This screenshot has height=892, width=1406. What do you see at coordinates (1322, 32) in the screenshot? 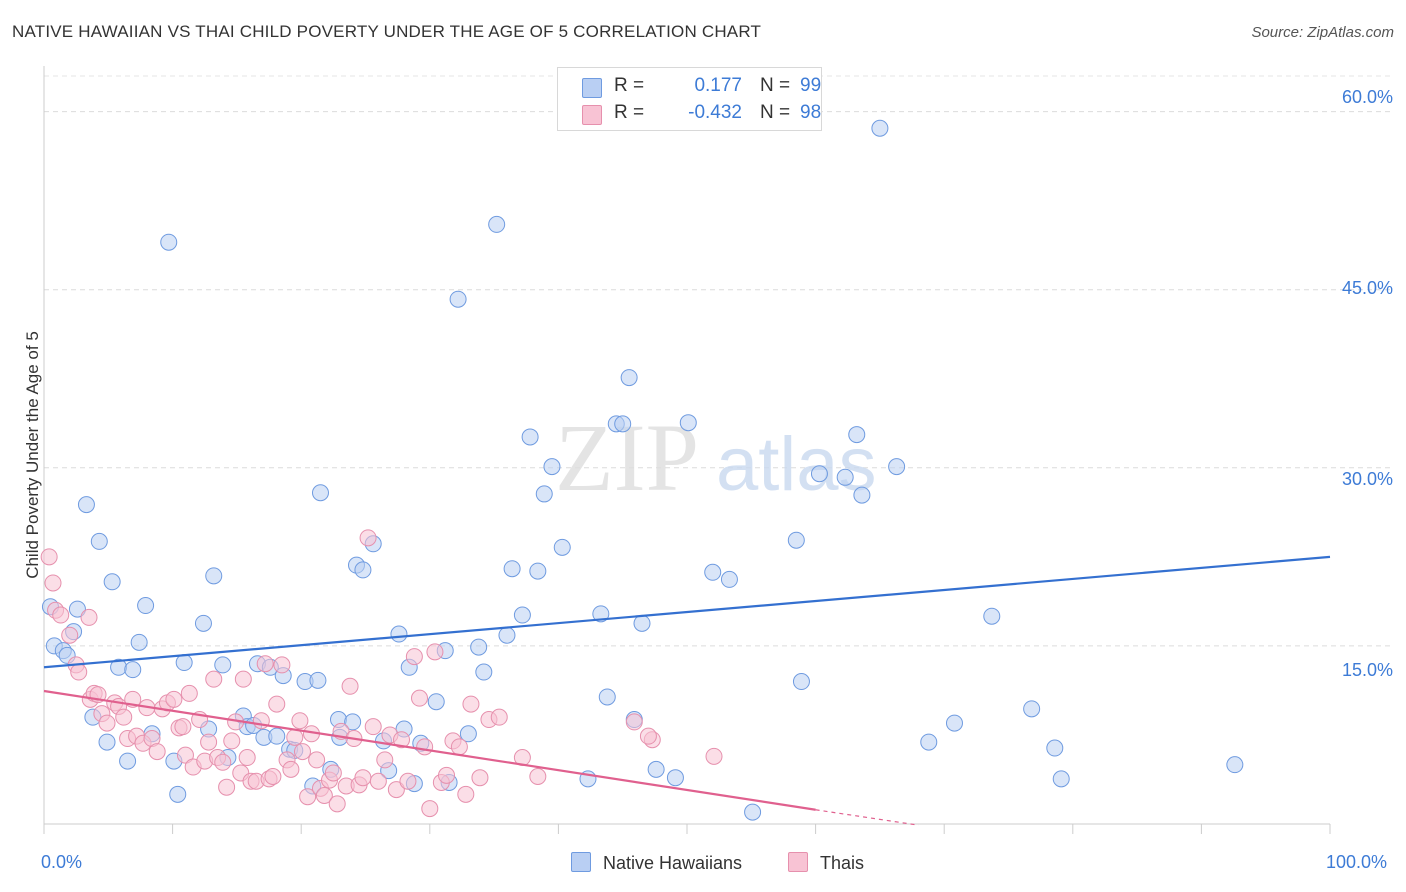
I see `source-label: Source: ZipAtlas.com` at bounding box center [1322, 32].